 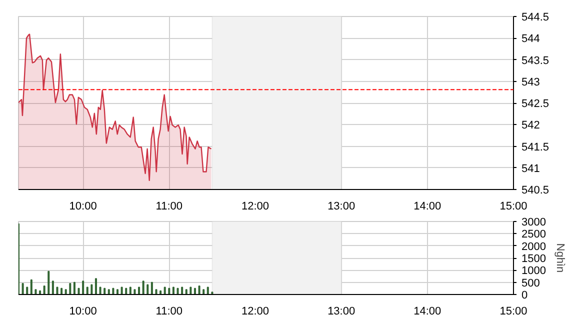 I want to click on y-tick-label: 541.5, so click(x=536, y=147).